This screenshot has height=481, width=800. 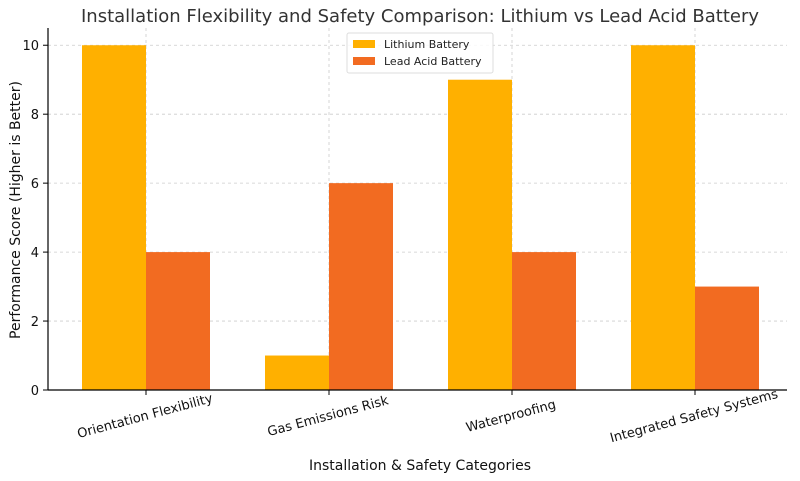 I want to click on legend-entry-1: Lead Acid Battery, so click(x=433, y=61).